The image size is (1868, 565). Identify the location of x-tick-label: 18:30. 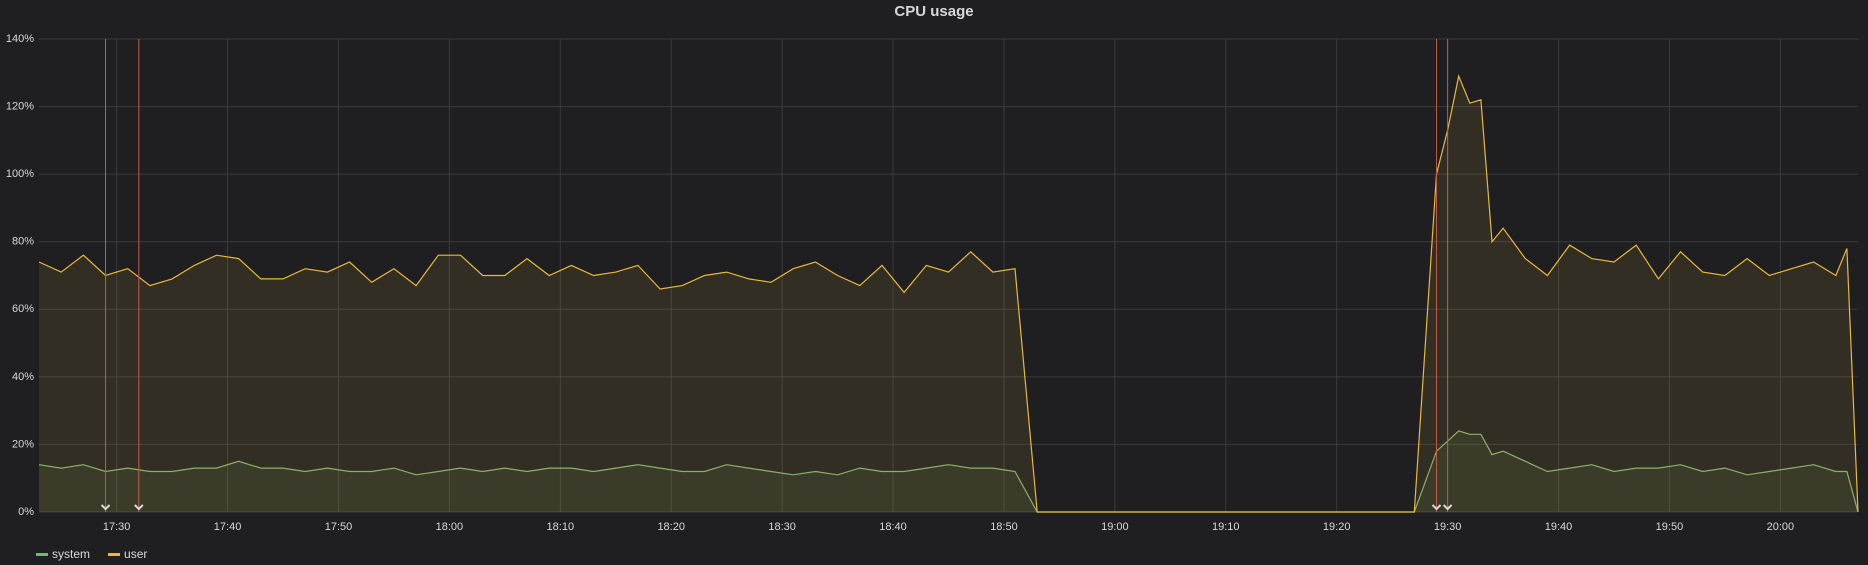
(782, 527).